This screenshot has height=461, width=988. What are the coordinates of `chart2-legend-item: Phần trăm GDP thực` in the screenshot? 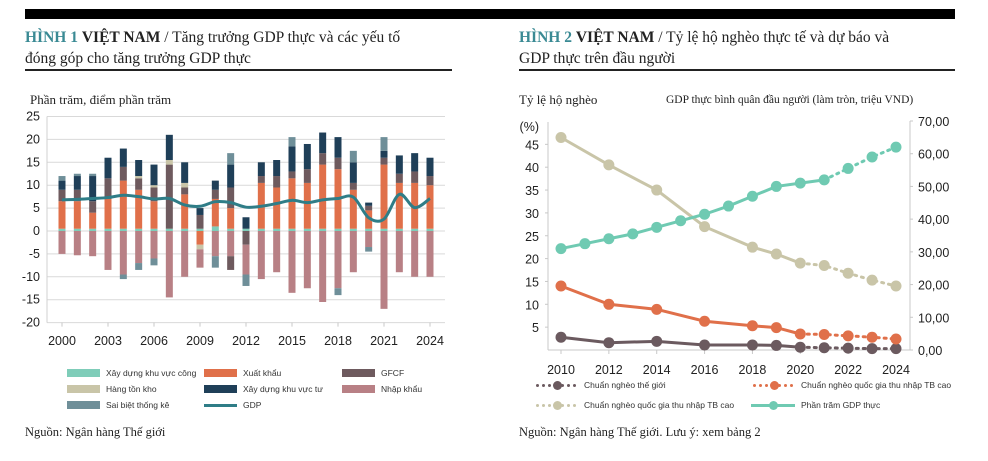 It's located at (815, 405).